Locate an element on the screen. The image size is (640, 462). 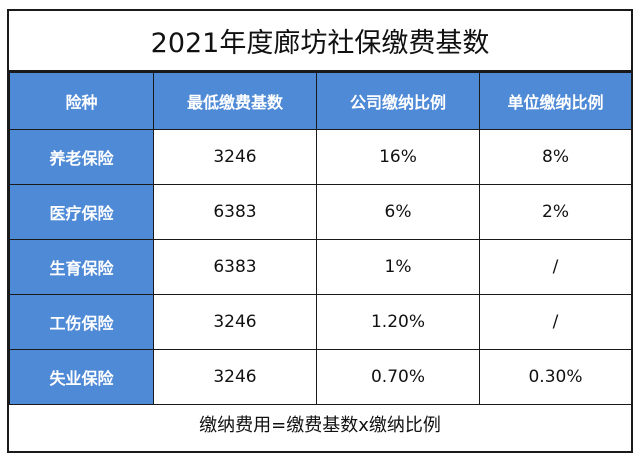
formula-note: 缴纳费用=缴费基数x缴纳比例 is located at coordinates (320, 425).